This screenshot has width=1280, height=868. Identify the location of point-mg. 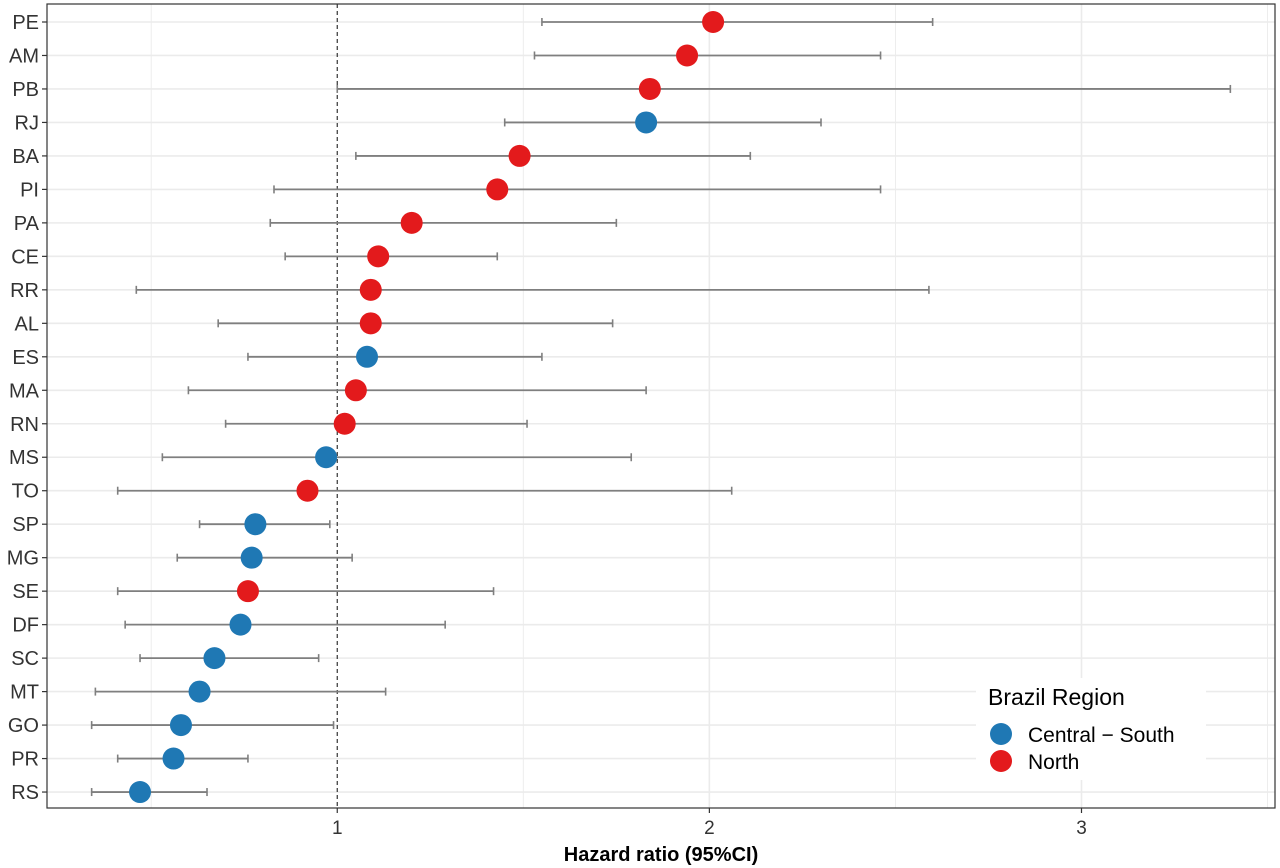
(251, 557).